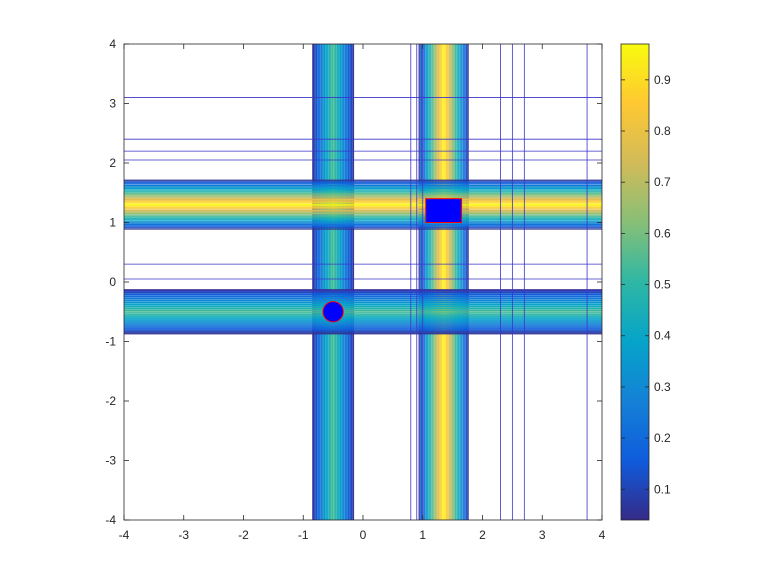  Describe the element at coordinates (110, 342) in the screenshot. I see `y-tick-label: -1` at that location.